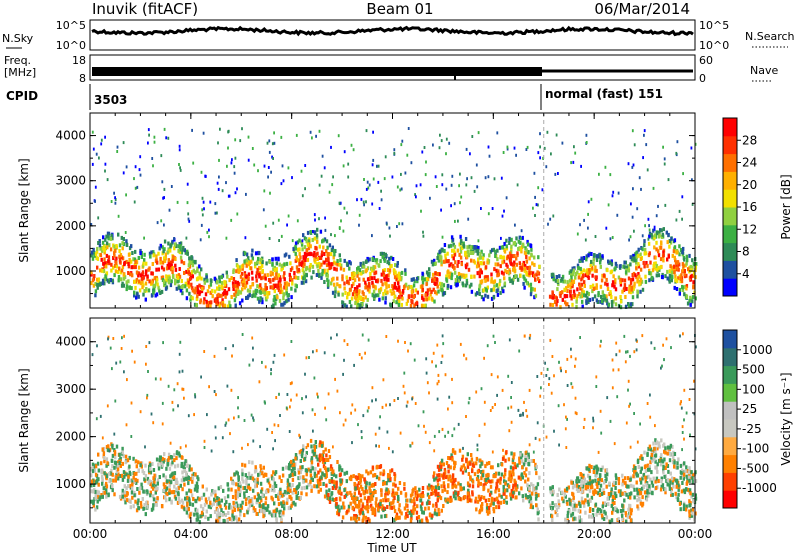 Image resolution: width=800 pixels, height=554 pixels. Describe the element at coordinates (755, 468) in the screenshot. I see `colorbar-tick-label: -500` at that location.